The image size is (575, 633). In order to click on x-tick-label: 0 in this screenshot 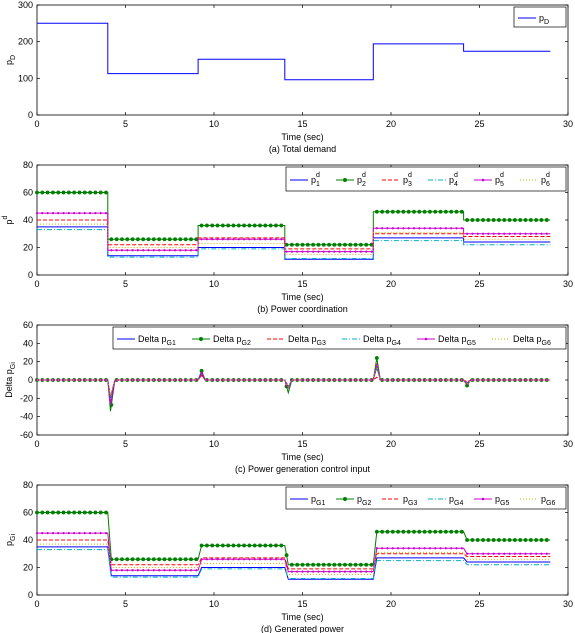, I will do `click(36, 284)`.